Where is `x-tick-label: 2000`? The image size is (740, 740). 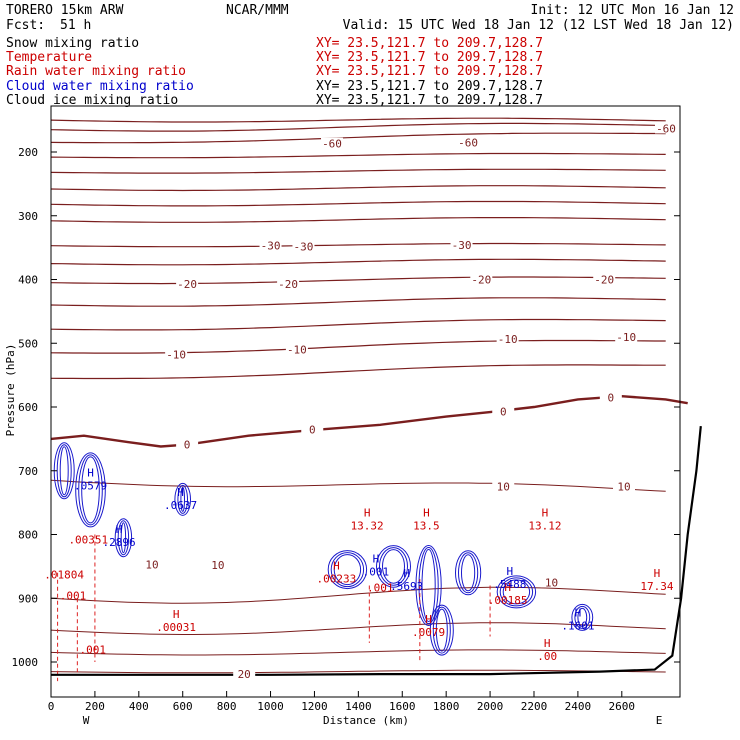 x-tick-label: 2000 is located at coordinates (490, 706).